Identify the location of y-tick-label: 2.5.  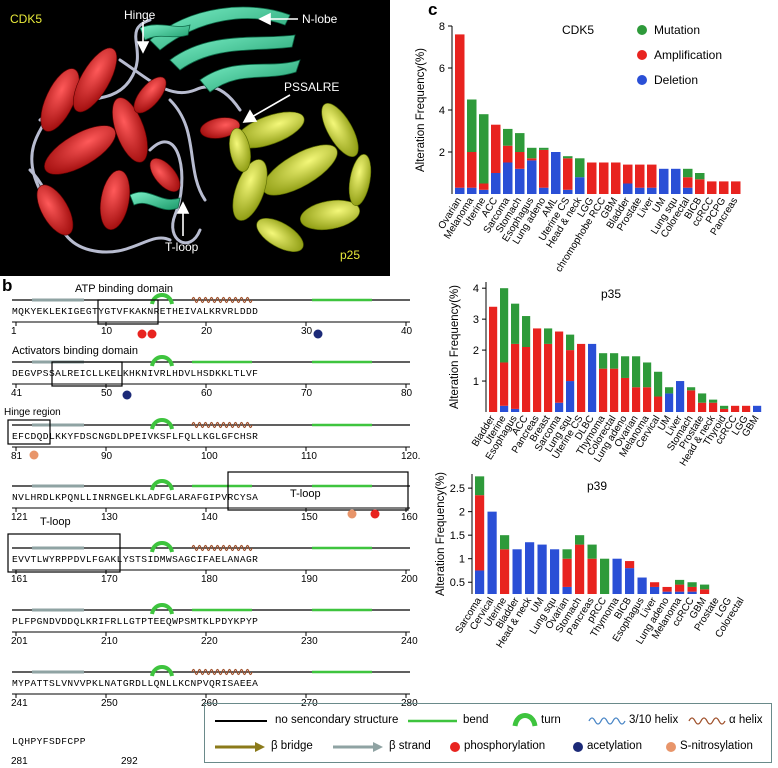
(457, 489).